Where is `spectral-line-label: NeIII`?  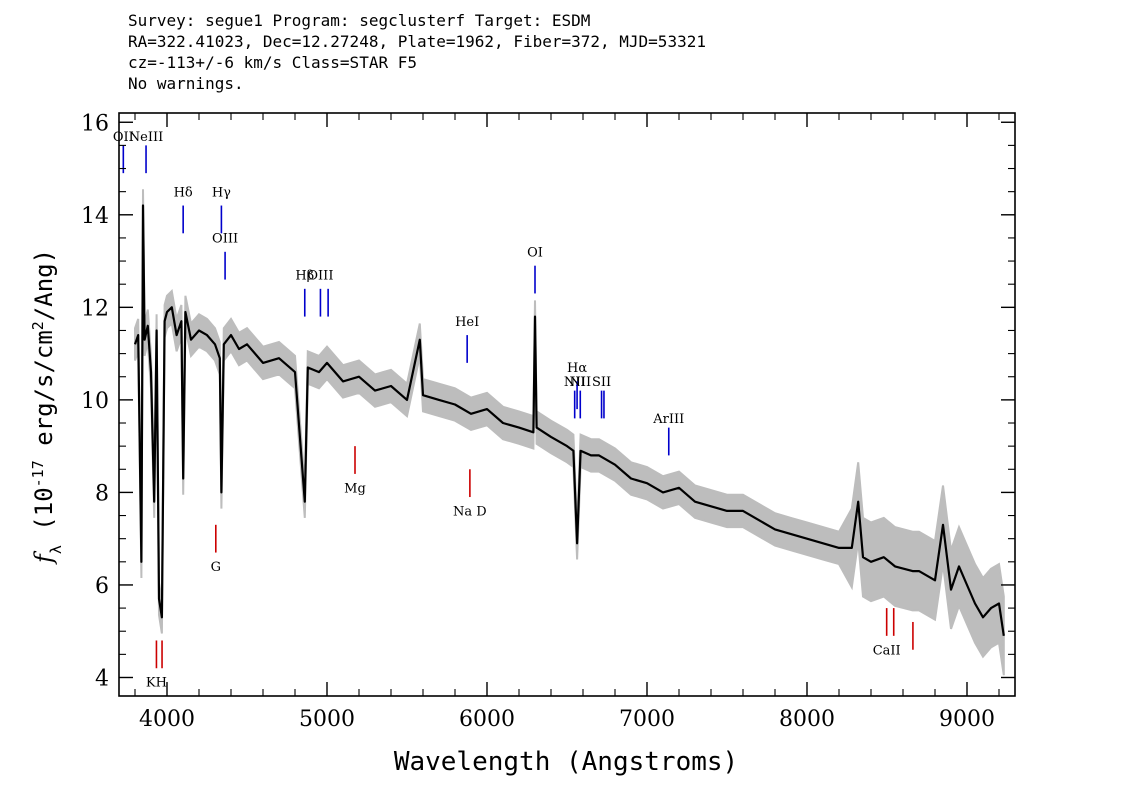
spectral-line-label: NeIII is located at coordinates (146, 137).